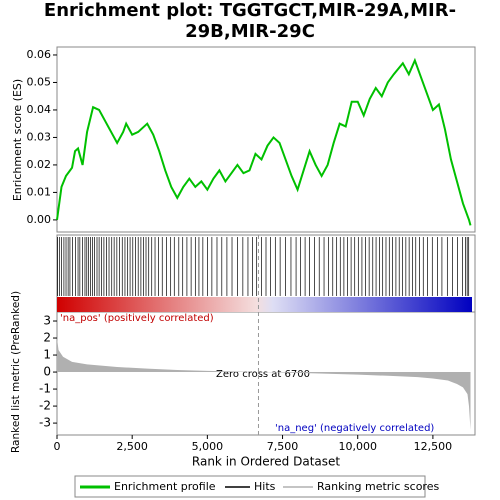 This screenshot has width=500, height=500. I want to click on y-tick-label: 0.04, so click(39, 109).